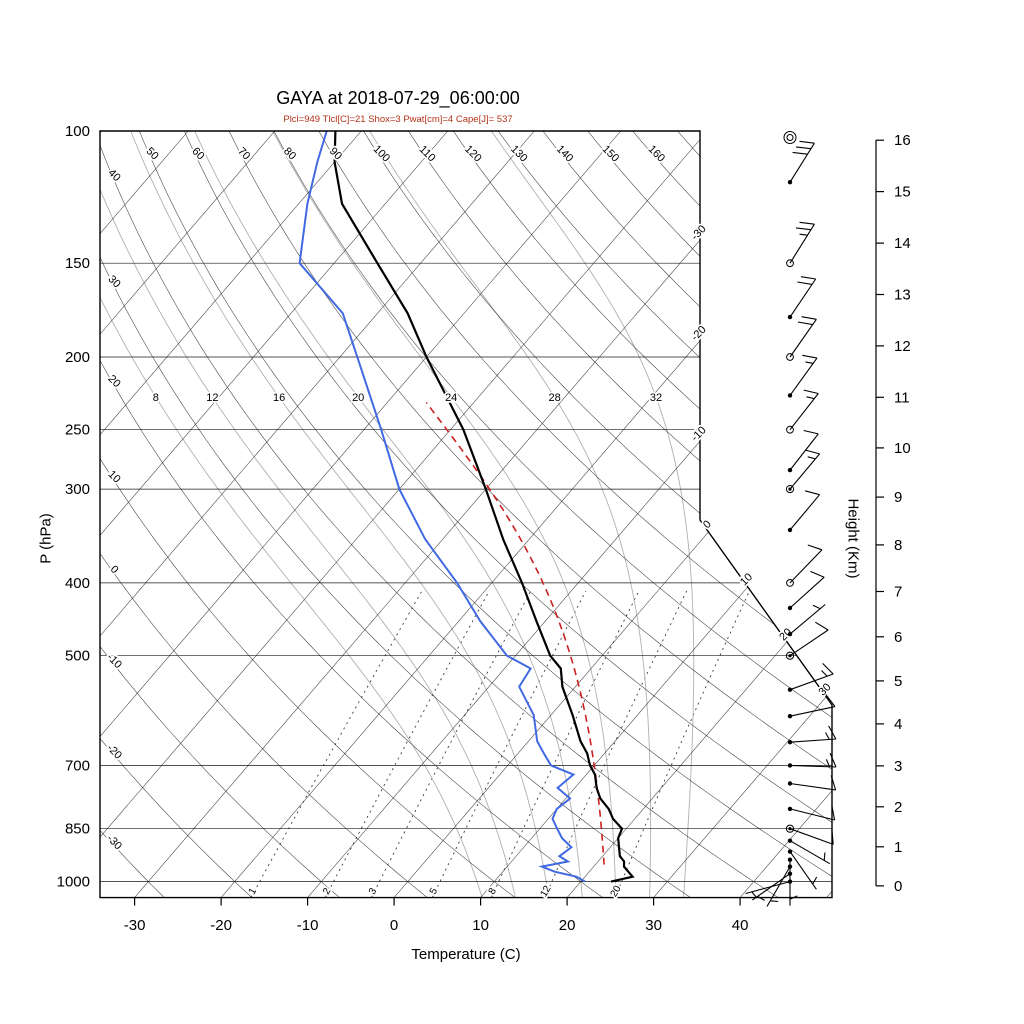 This screenshot has width=1024, height=1024. I want to click on dry-adiabat-label: 40, so click(114, 175).